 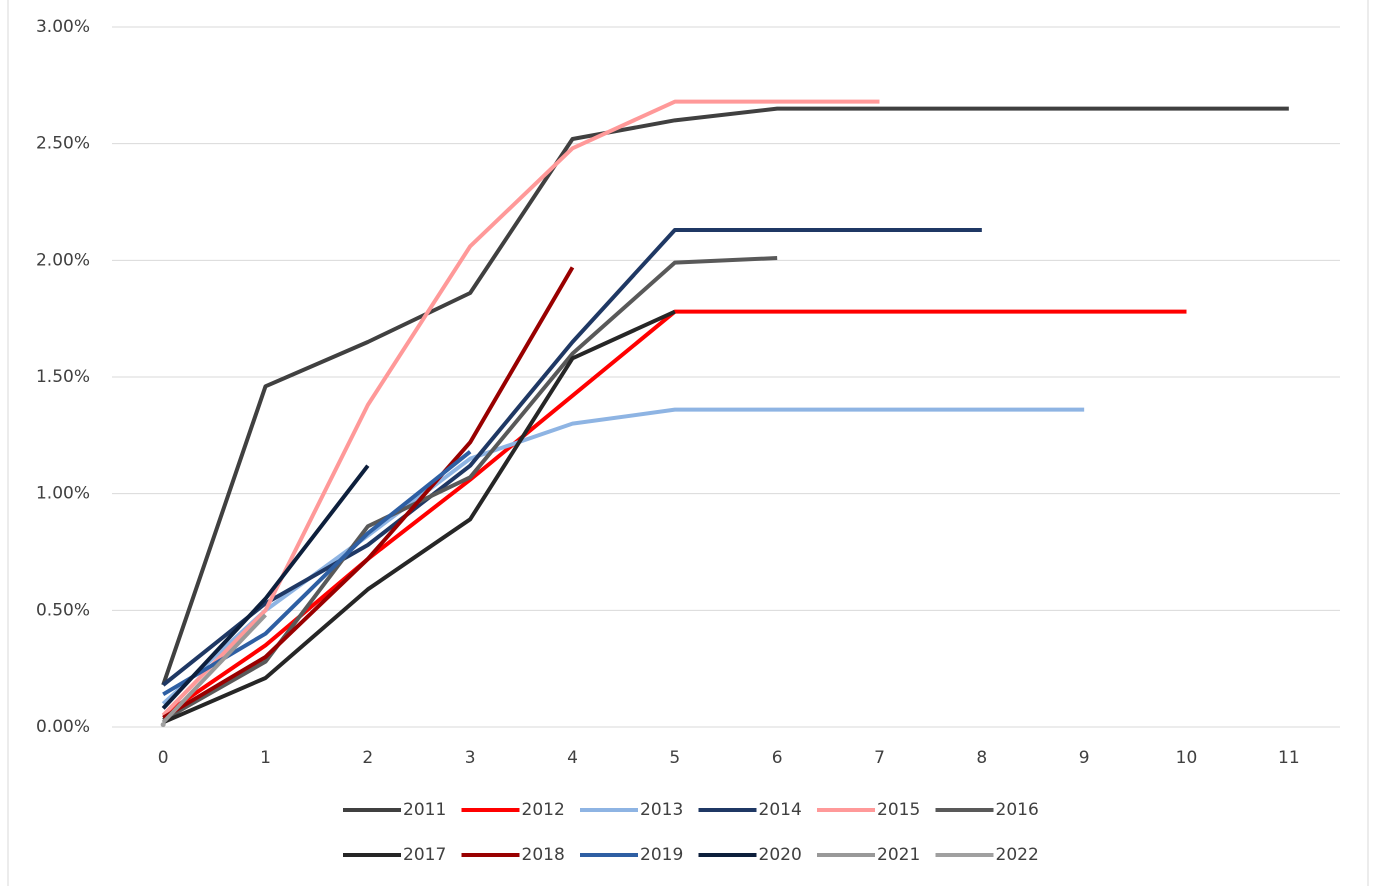 I want to click on y-tick-label: 2.50%, so click(x=63, y=144).